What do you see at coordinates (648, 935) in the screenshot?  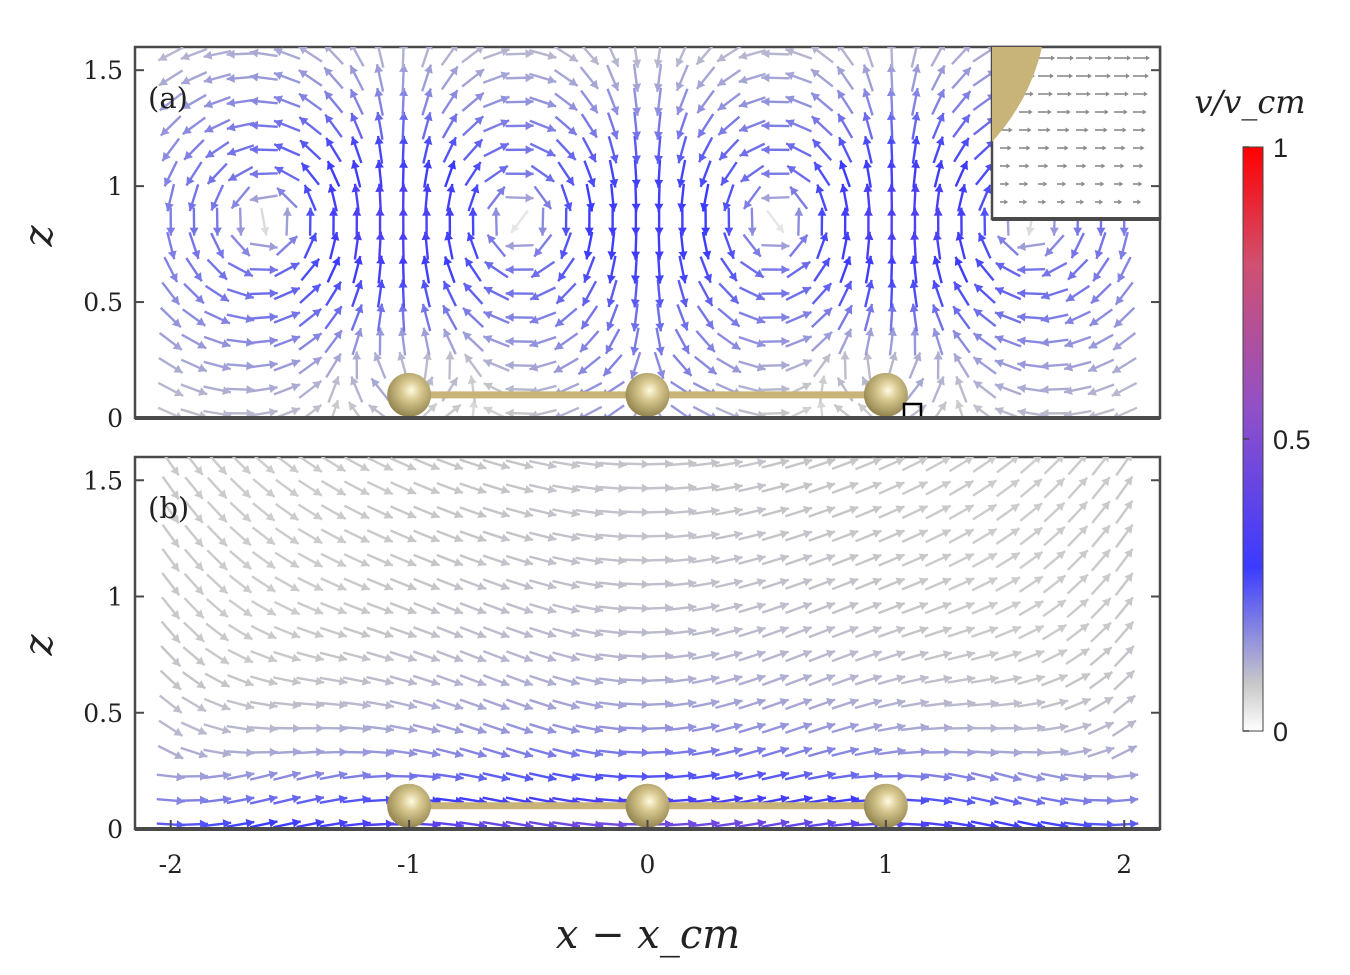 I see `x-axis-label: x − x_cm` at bounding box center [648, 935].